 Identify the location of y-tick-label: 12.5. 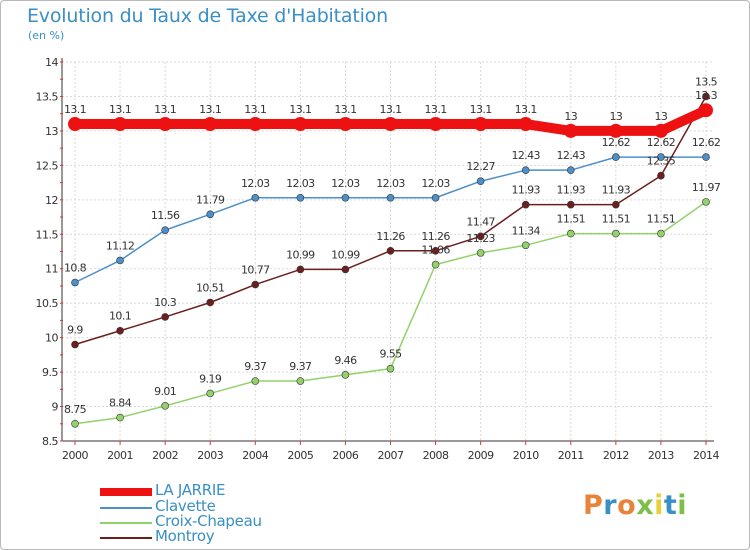
(47, 165).